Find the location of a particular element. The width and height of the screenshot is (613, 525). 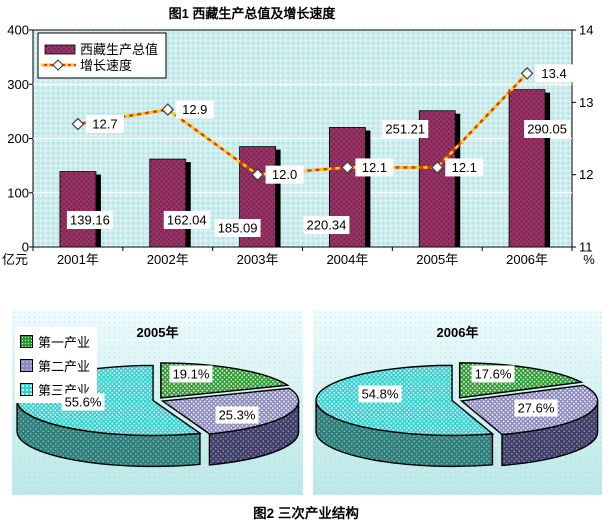

line-value-label: 12.0 is located at coordinates (284, 174).